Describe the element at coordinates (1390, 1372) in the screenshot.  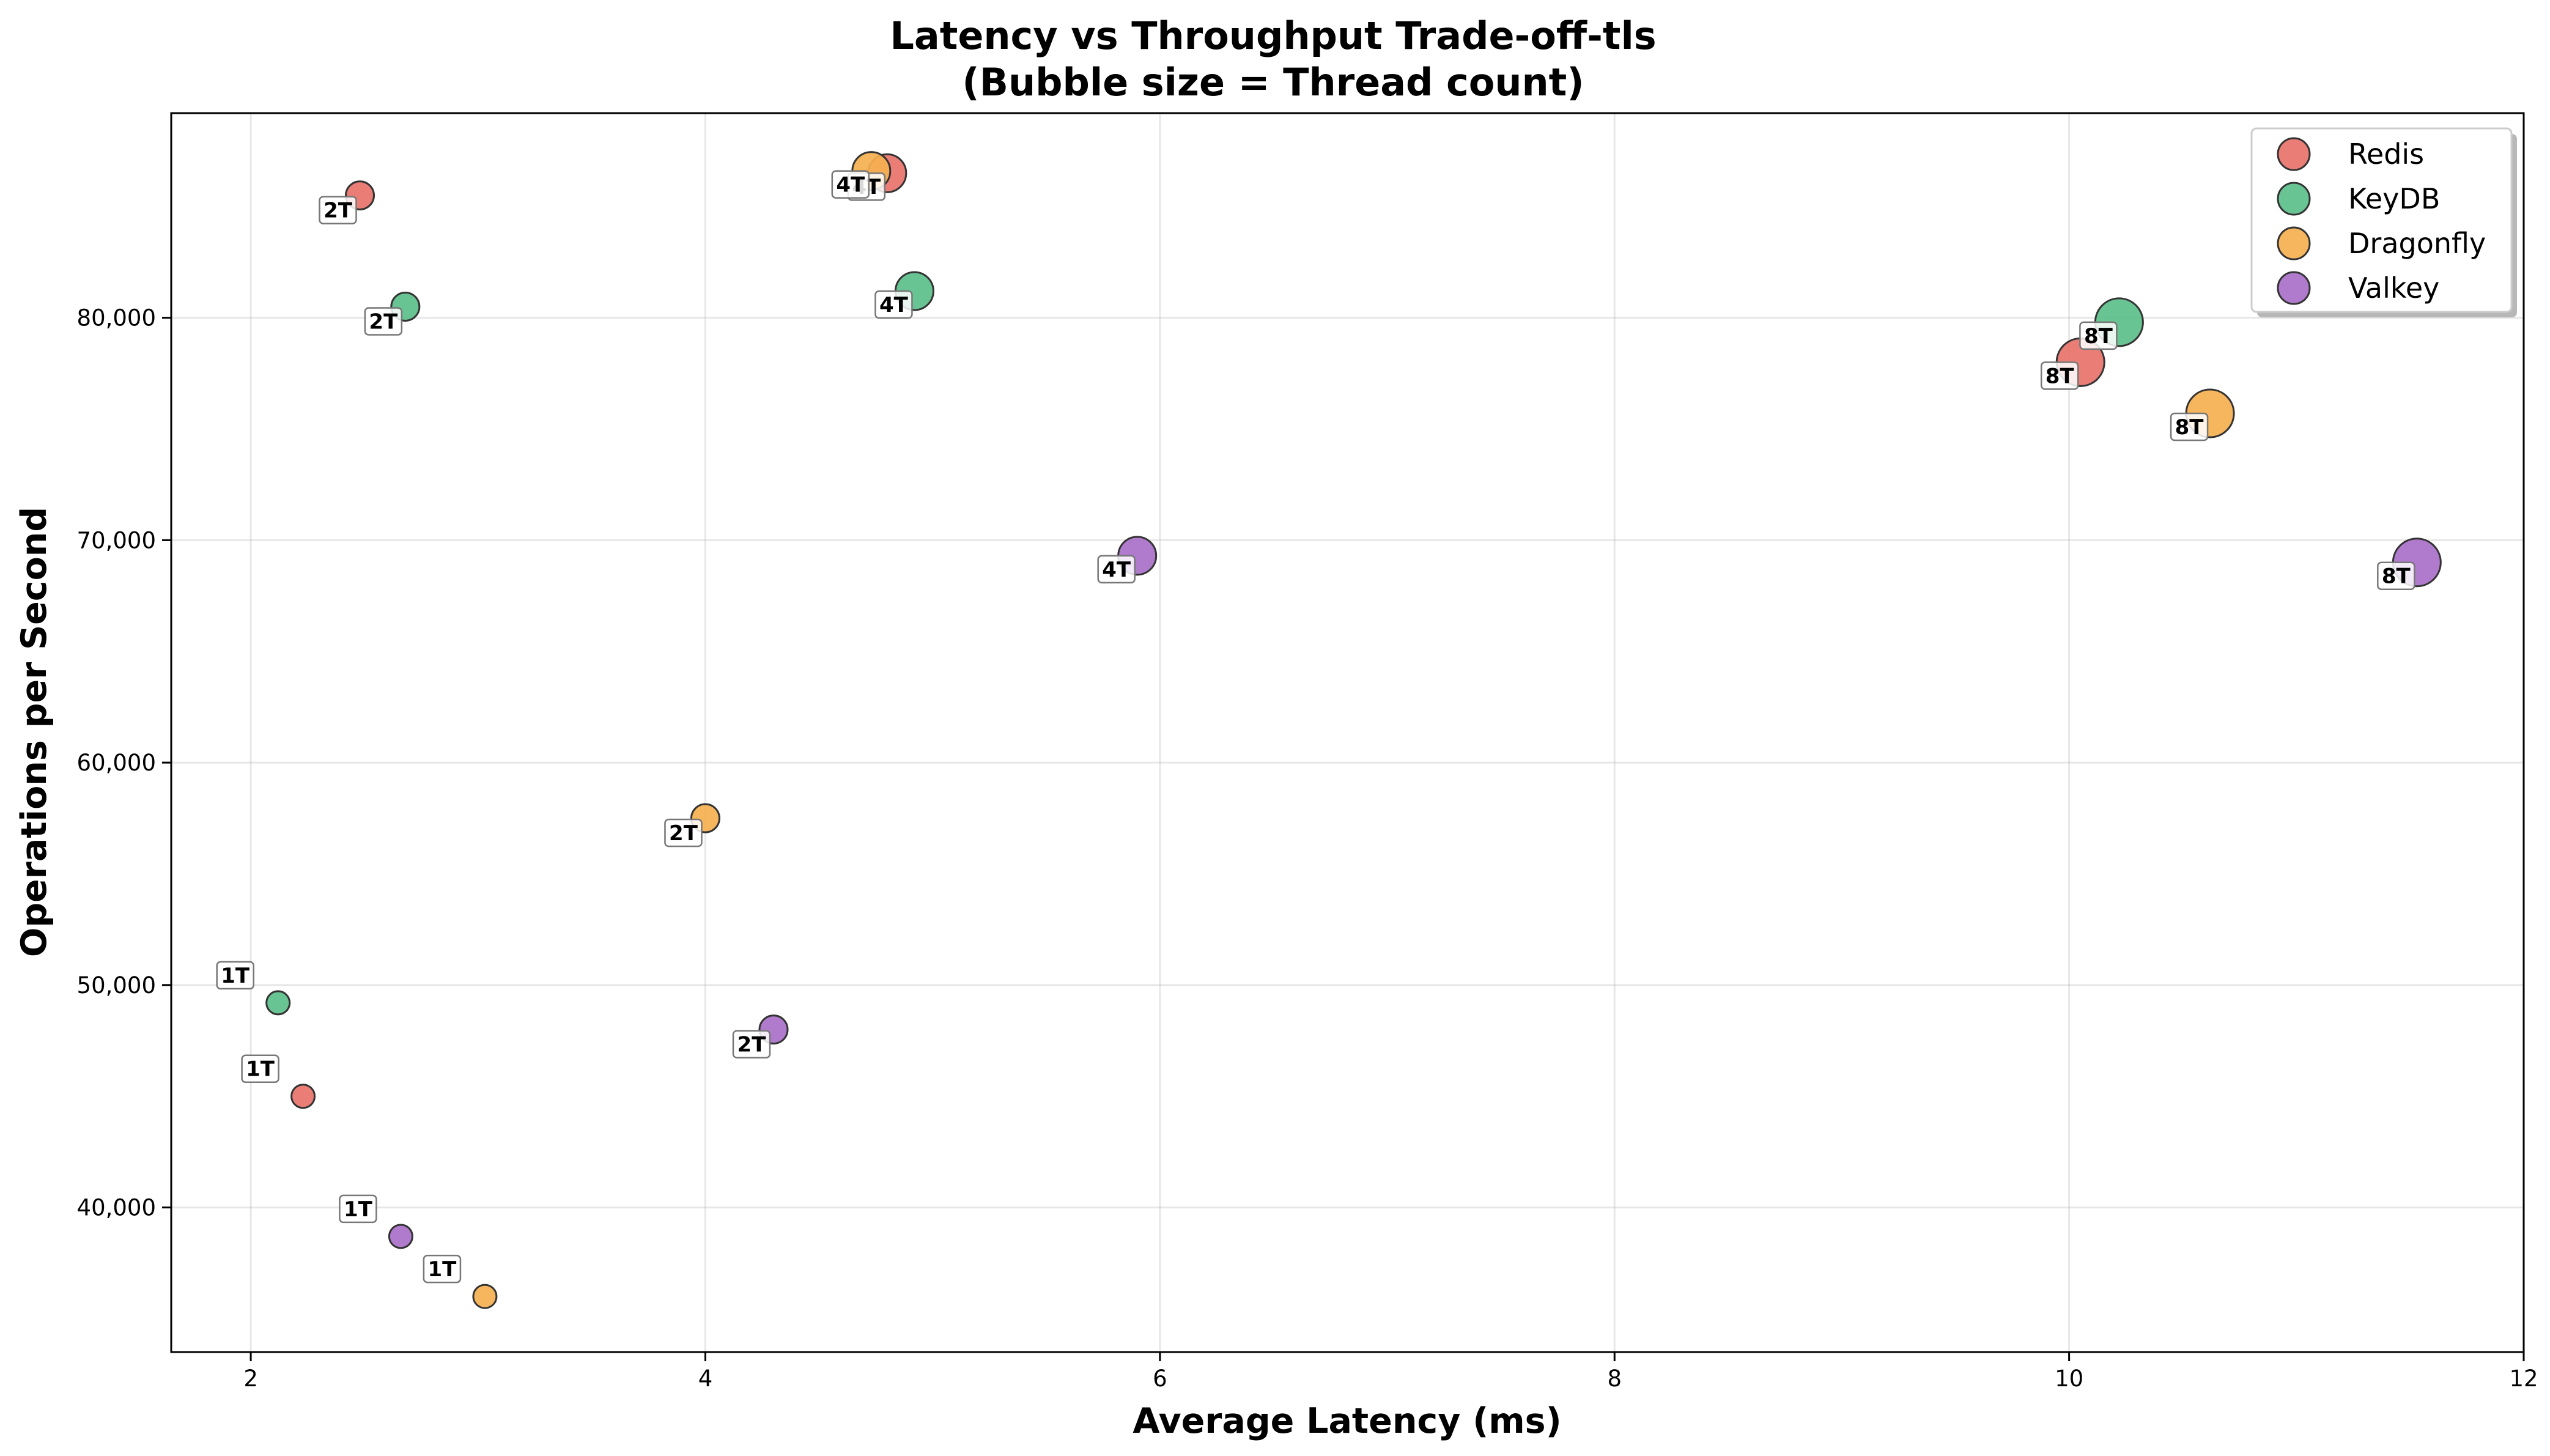
I see `x-axis-ticks: 2 4 6 8 10 12` at that location.